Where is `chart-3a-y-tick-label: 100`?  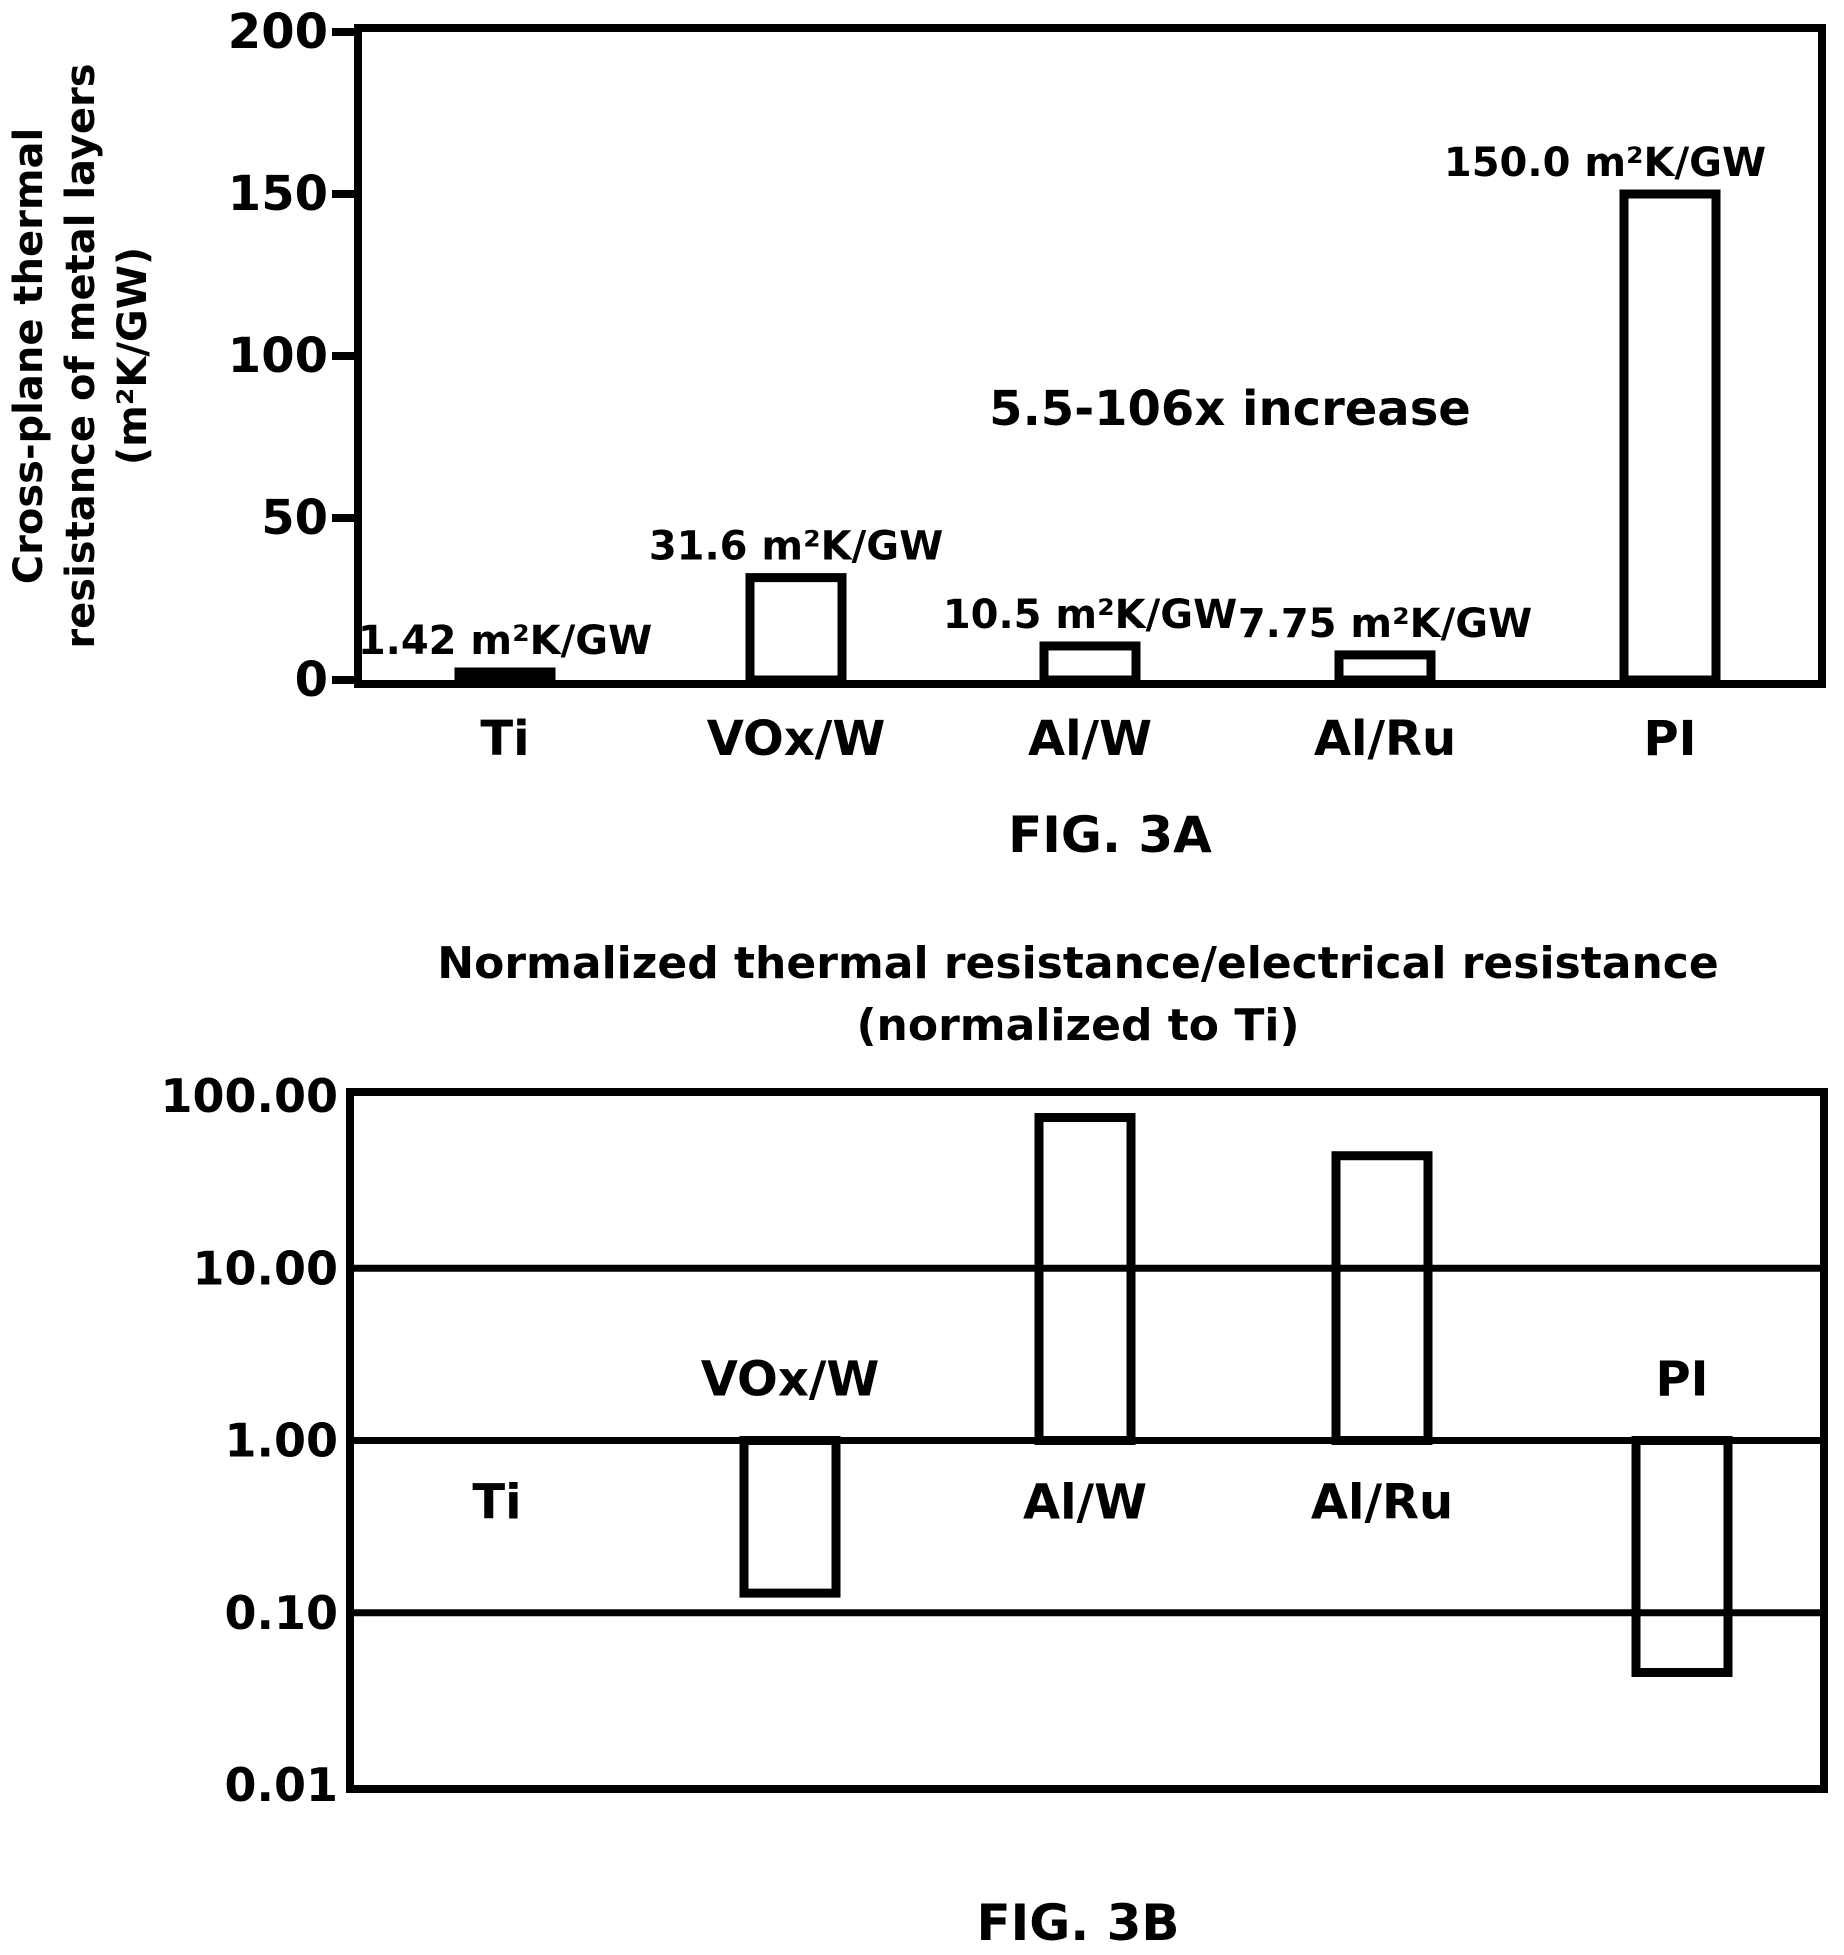
chart-3a-y-tick-label: 100 is located at coordinates (278, 356).